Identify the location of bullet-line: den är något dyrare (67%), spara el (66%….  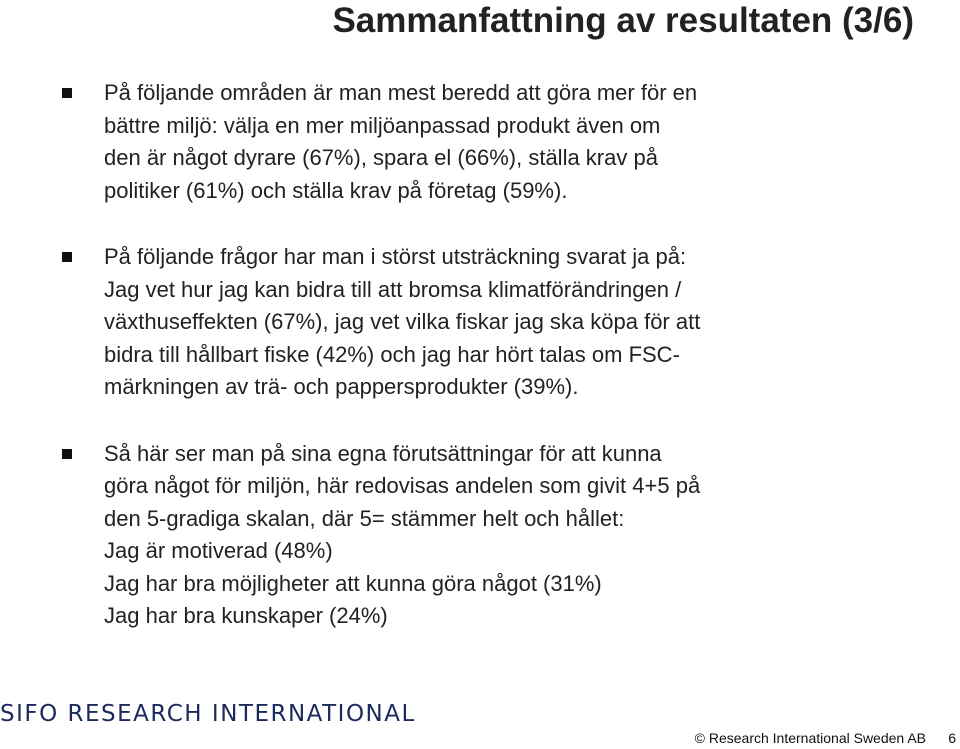
(381, 157).